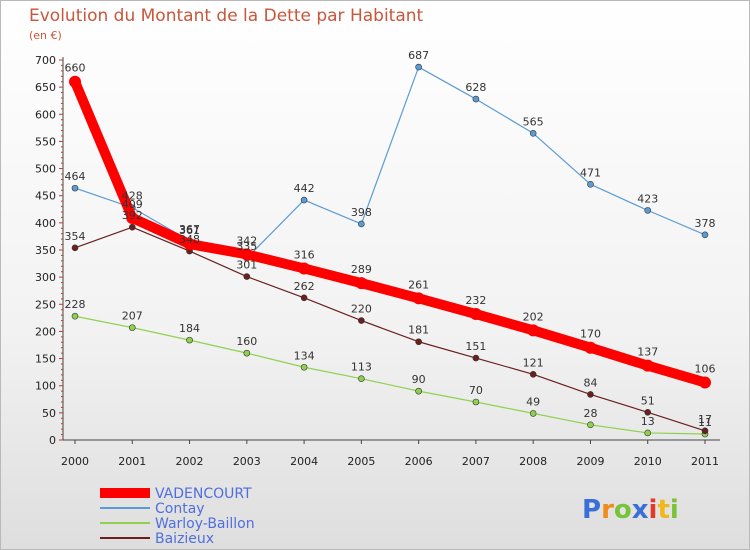 The width and height of the screenshot is (750, 550). Describe the element at coordinates (361, 461) in the screenshot. I see `x-tick-label: 2005` at that location.